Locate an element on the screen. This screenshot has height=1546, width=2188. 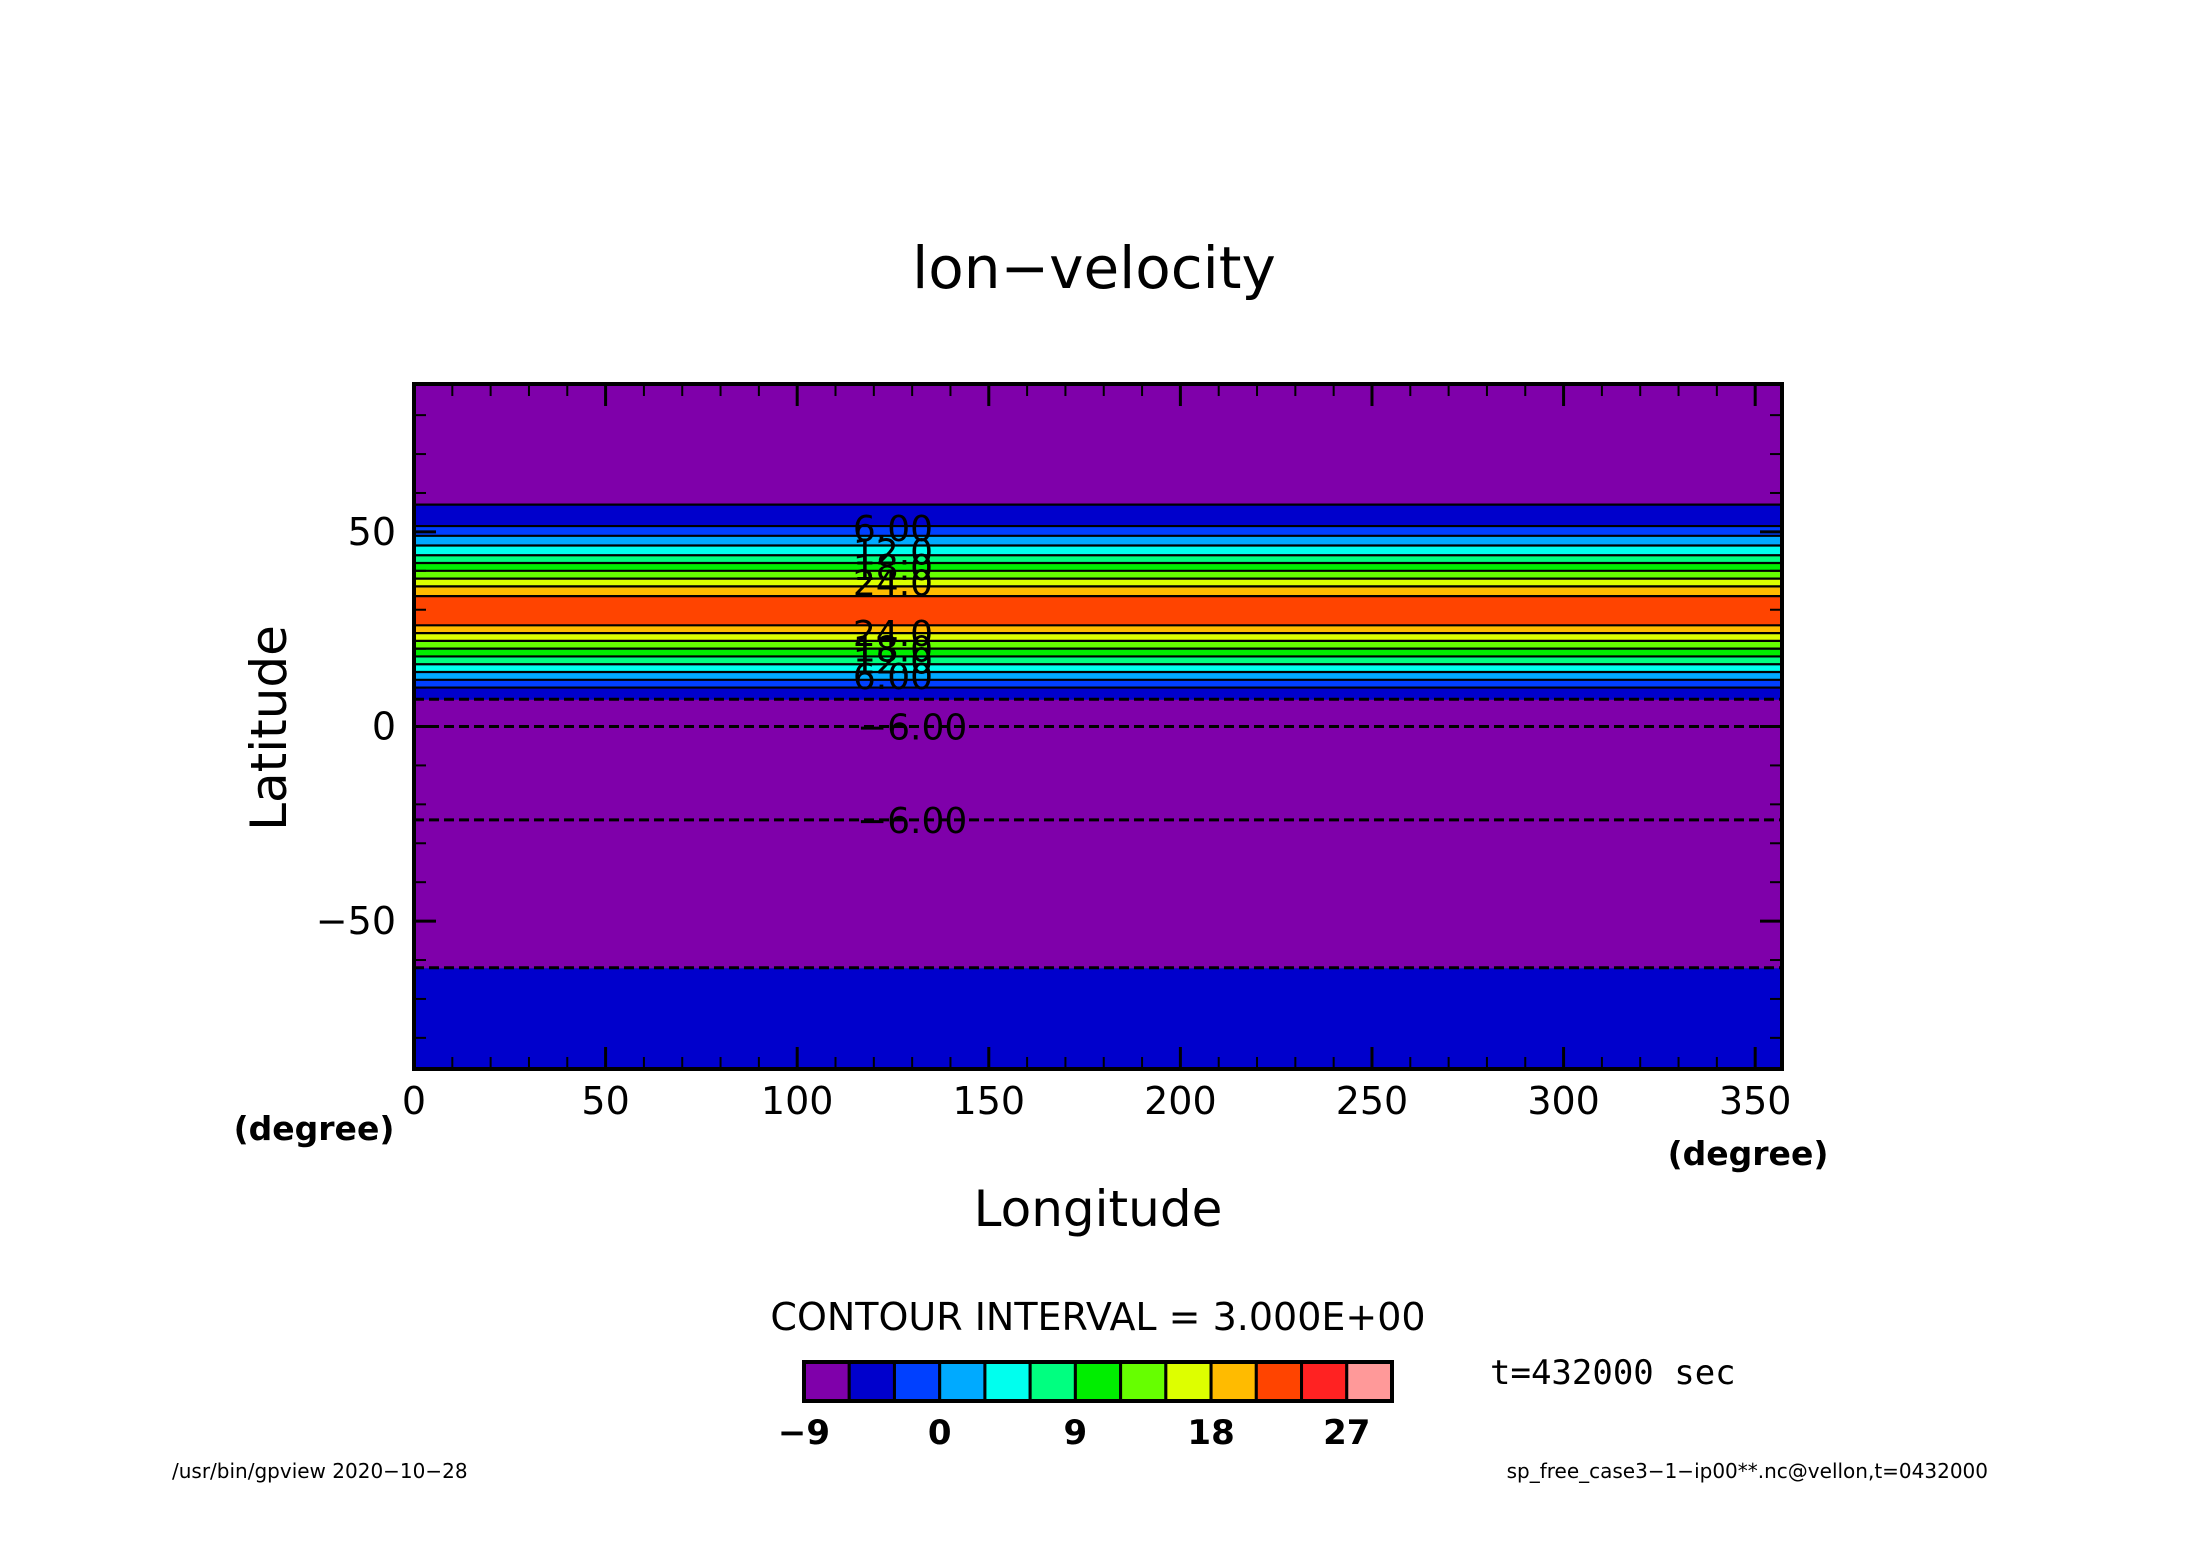
contour-label-2: 18.0 is located at coordinates (893, 568).